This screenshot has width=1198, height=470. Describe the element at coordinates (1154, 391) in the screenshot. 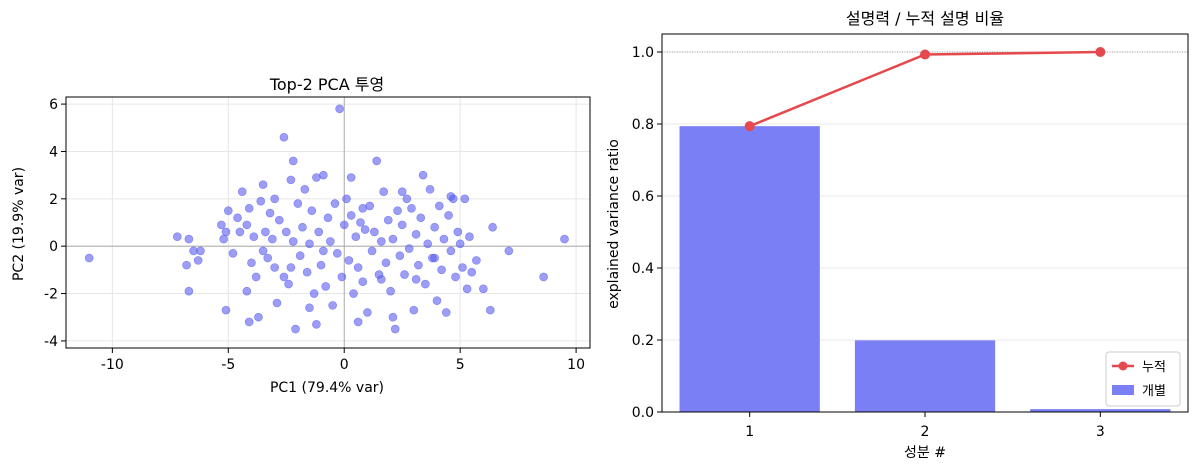

I see `legend-label-individual: 개별` at that location.